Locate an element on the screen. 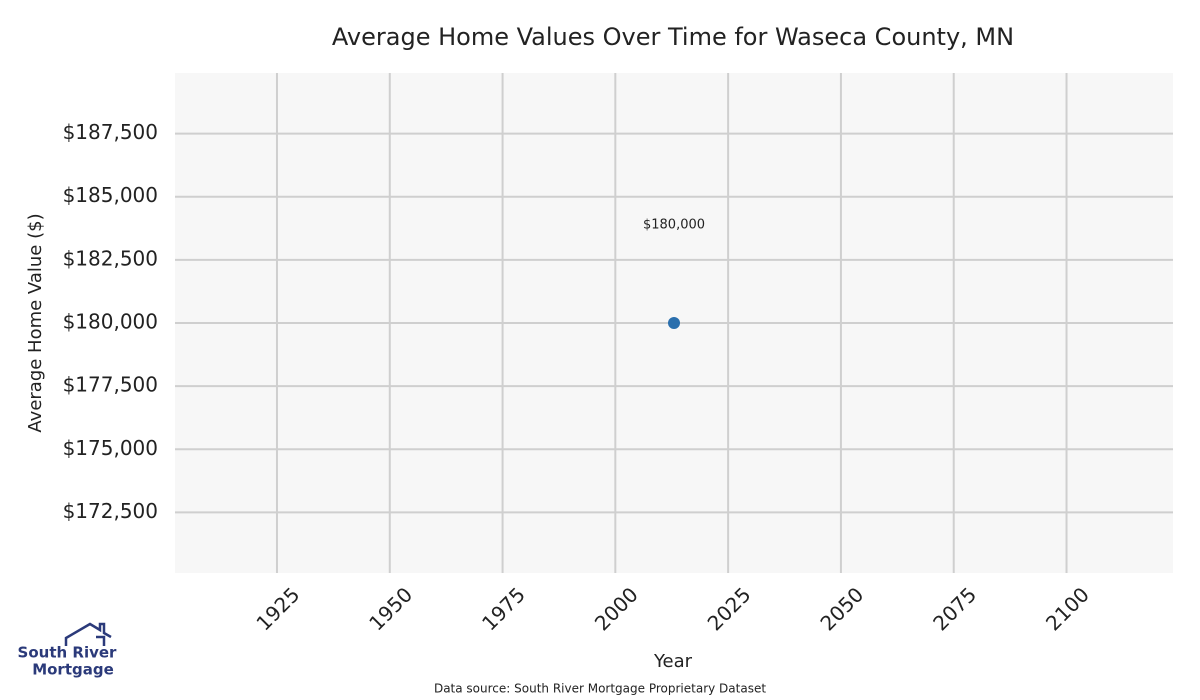 The height and width of the screenshot is (700, 1200). x-tick-label: 1950 is located at coordinates (390, 608).